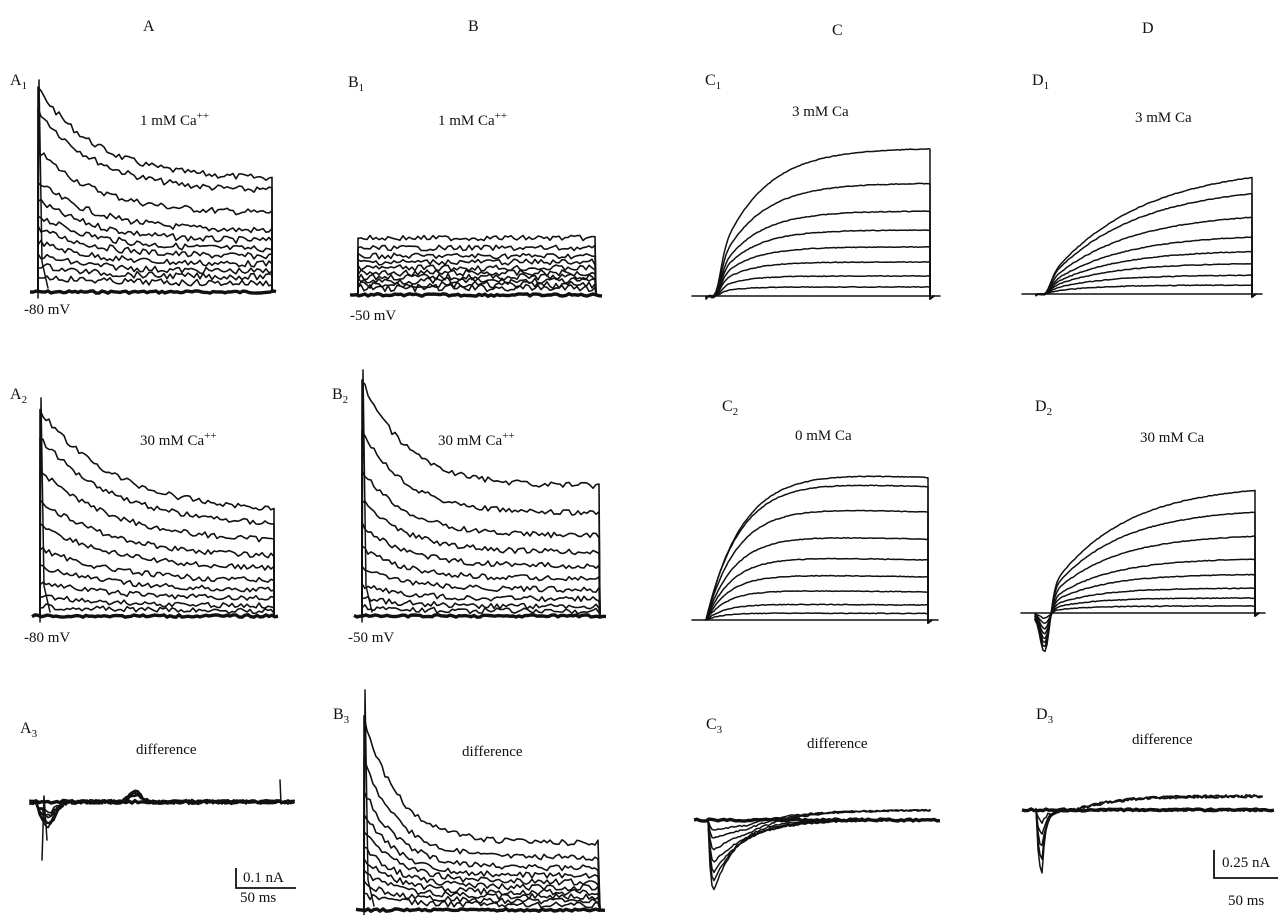  What do you see at coordinates (492, 752) in the screenshot?
I see `condition-label-b3: difference` at bounding box center [492, 752].